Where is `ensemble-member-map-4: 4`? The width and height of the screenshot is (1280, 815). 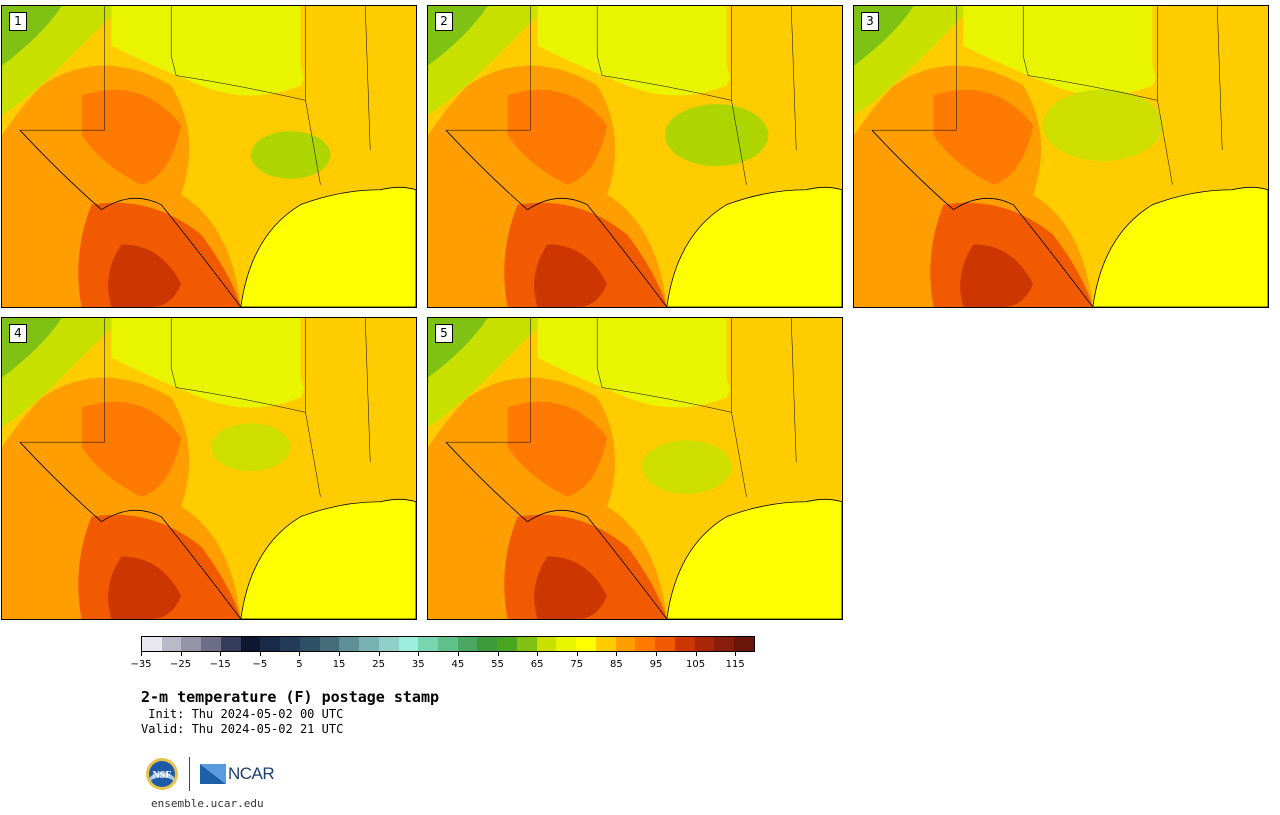
ensemble-member-map-4: 4 is located at coordinates (209, 468).